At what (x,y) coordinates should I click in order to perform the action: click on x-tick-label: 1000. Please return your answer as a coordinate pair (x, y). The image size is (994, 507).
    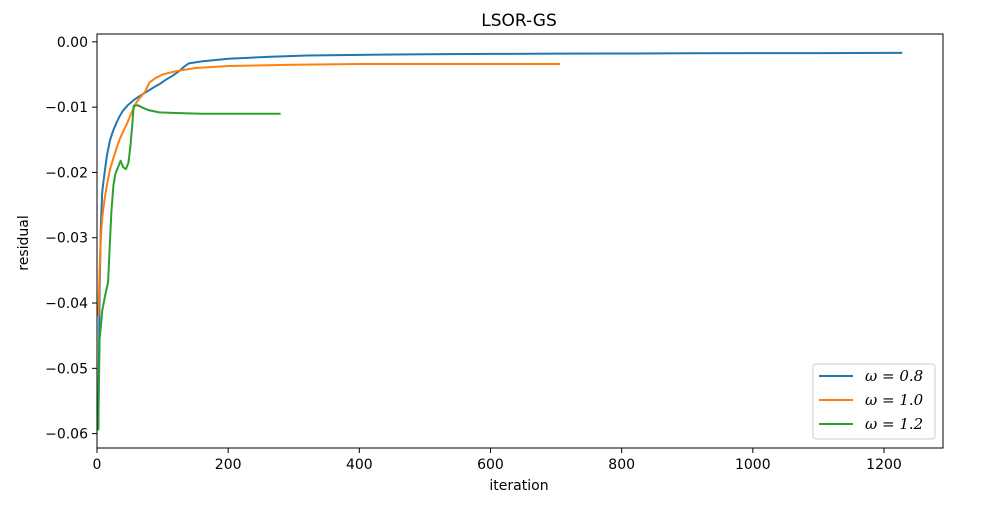
    Looking at the image, I should click on (753, 465).